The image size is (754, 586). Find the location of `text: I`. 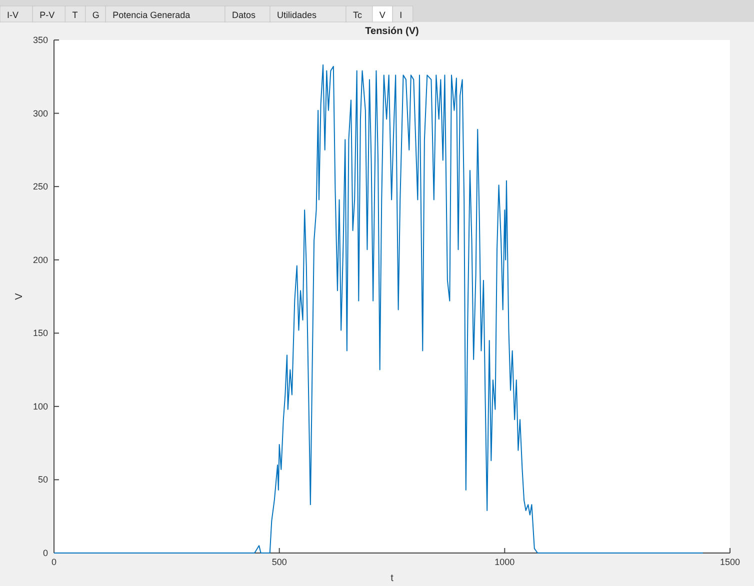

text: I is located at coordinates (401, 15).